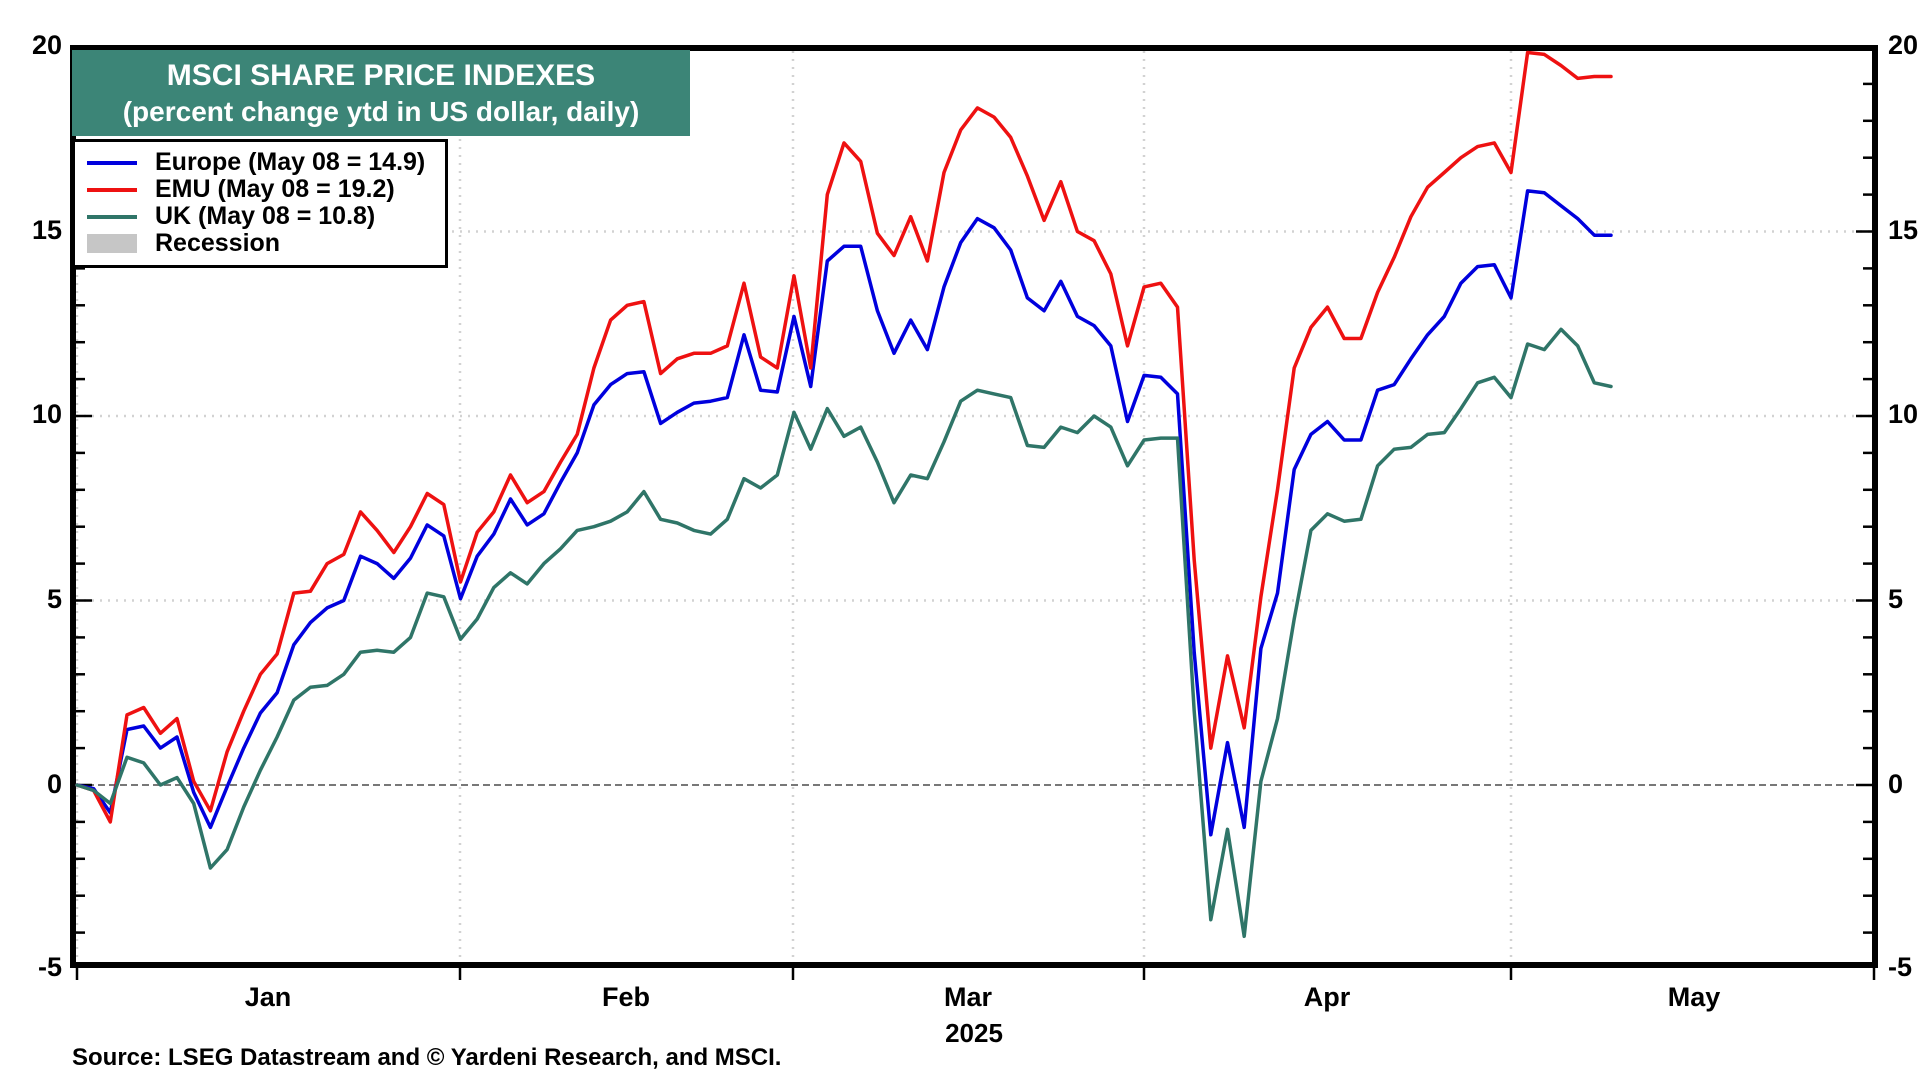  What do you see at coordinates (974, 1033) in the screenshot?
I see `x-axis-year-label: 2025` at bounding box center [974, 1033].